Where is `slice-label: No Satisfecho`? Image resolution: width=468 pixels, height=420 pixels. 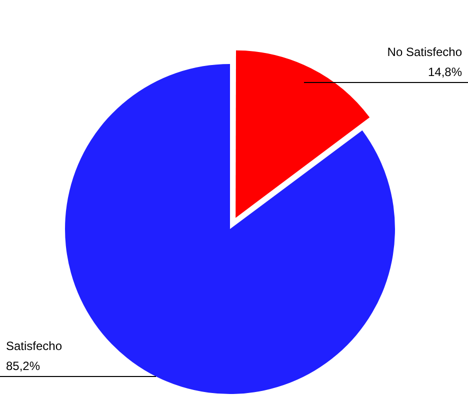 slice-label: No Satisfecho is located at coordinates (424, 51).